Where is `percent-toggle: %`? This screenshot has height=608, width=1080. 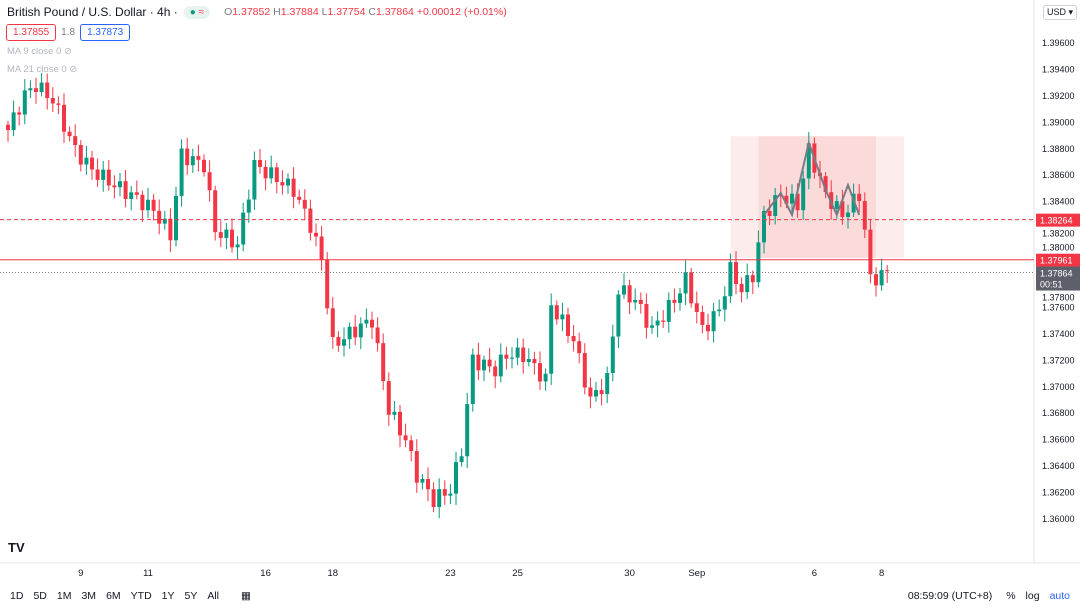 percent-toggle: % is located at coordinates (1011, 595).